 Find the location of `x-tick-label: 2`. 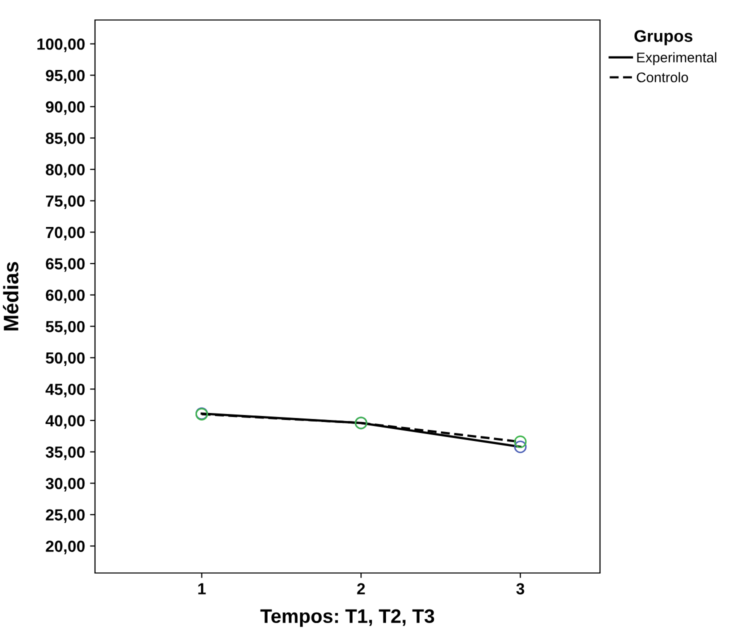

x-tick-label: 2 is located at coordinates (361, 588).